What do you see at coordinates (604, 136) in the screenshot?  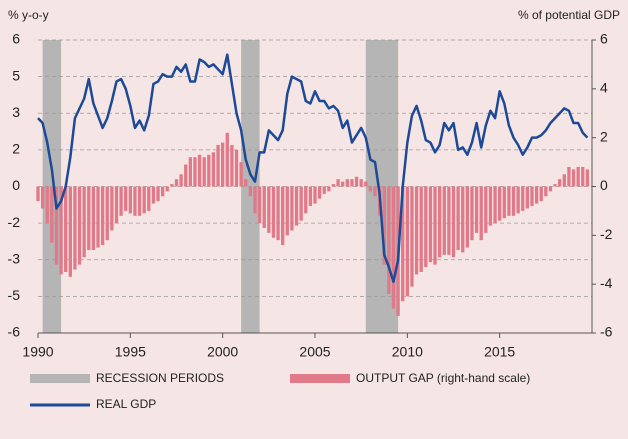 I see `y2-tick-label: 2` at bounding box center [604, 136].